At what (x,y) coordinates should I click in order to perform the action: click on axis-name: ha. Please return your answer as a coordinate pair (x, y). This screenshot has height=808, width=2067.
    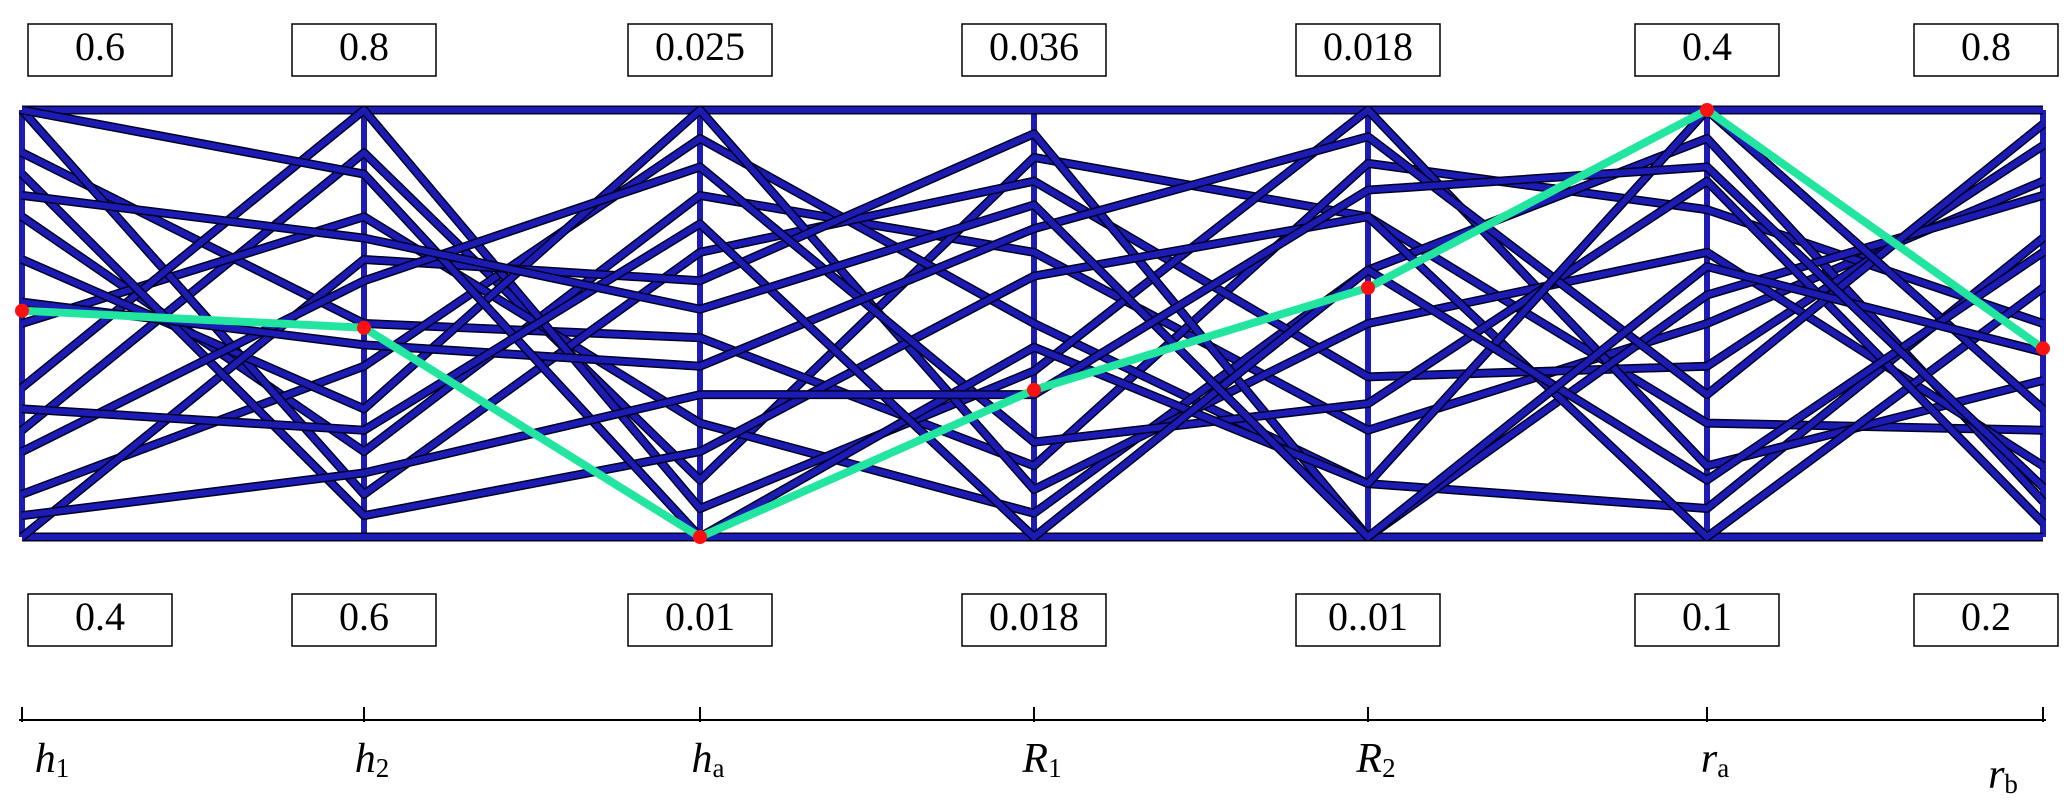
    Looking at the image, I should click on (708, 760).